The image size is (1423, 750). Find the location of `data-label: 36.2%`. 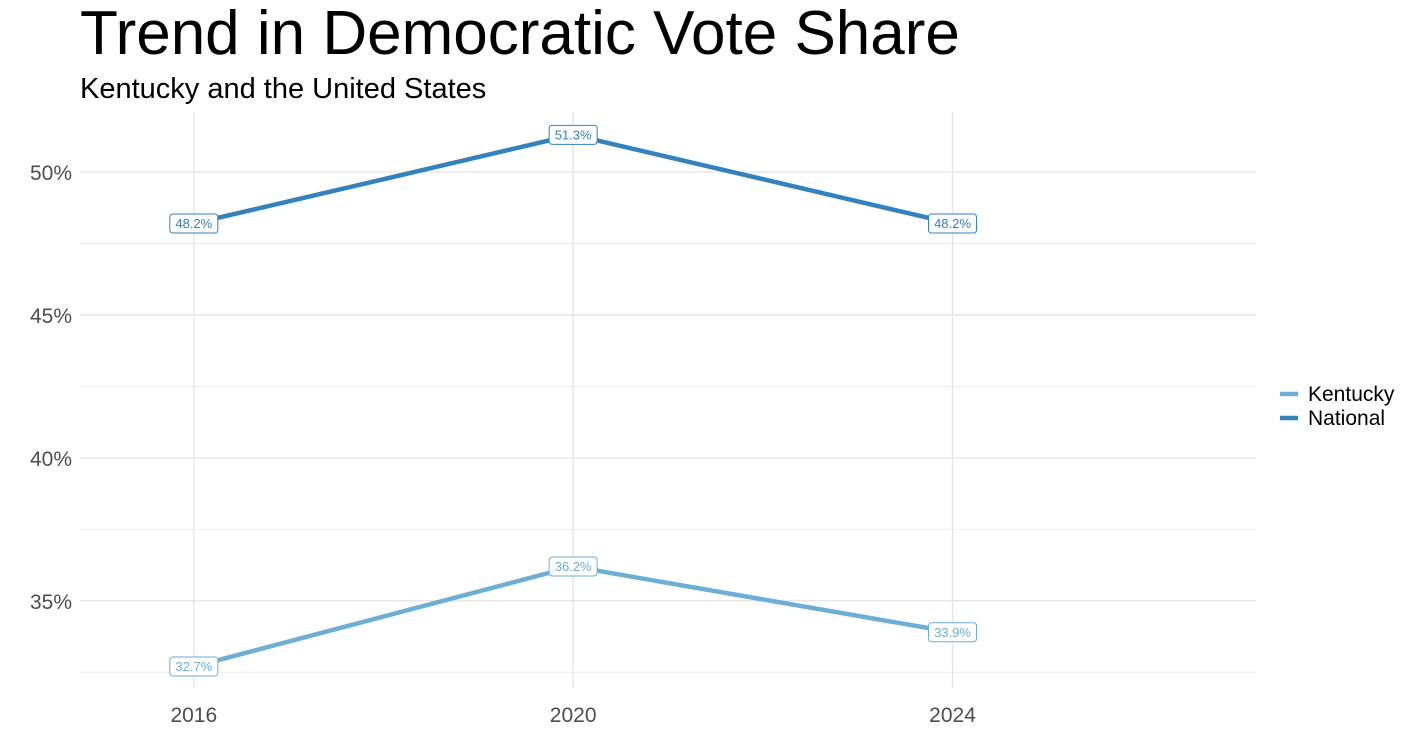

data-label: 36.2% is located at coordinates (573, 566).